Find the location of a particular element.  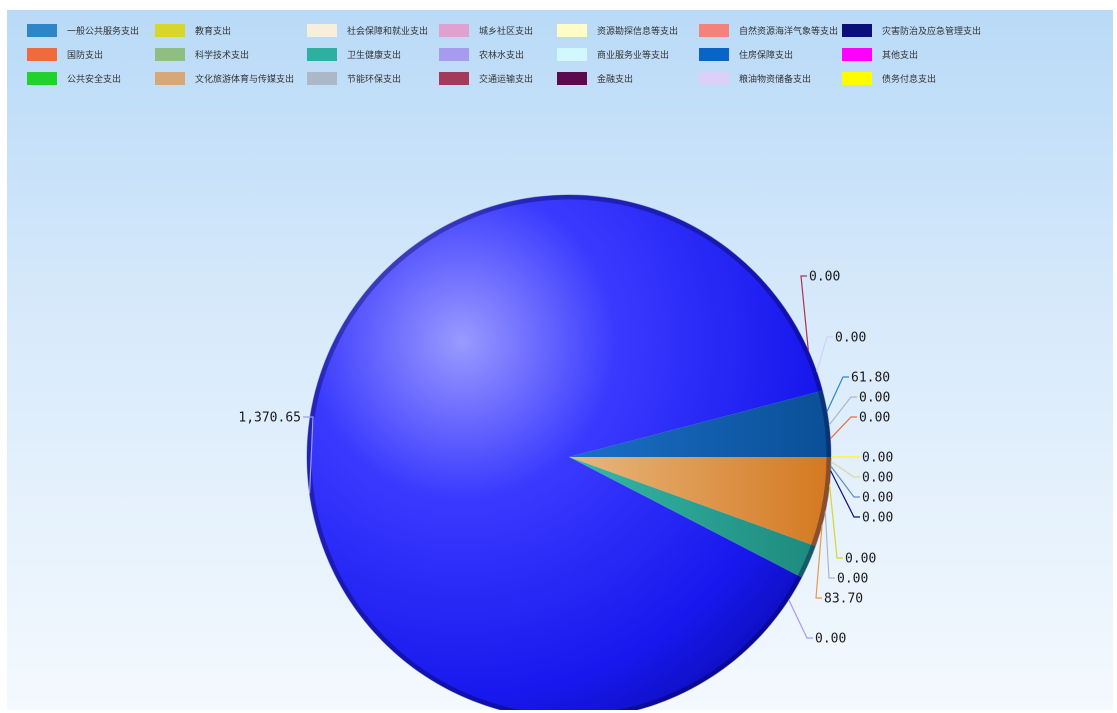

legend-label: 灾害防治及应急管理支出 is located at coordinates (932, 31).